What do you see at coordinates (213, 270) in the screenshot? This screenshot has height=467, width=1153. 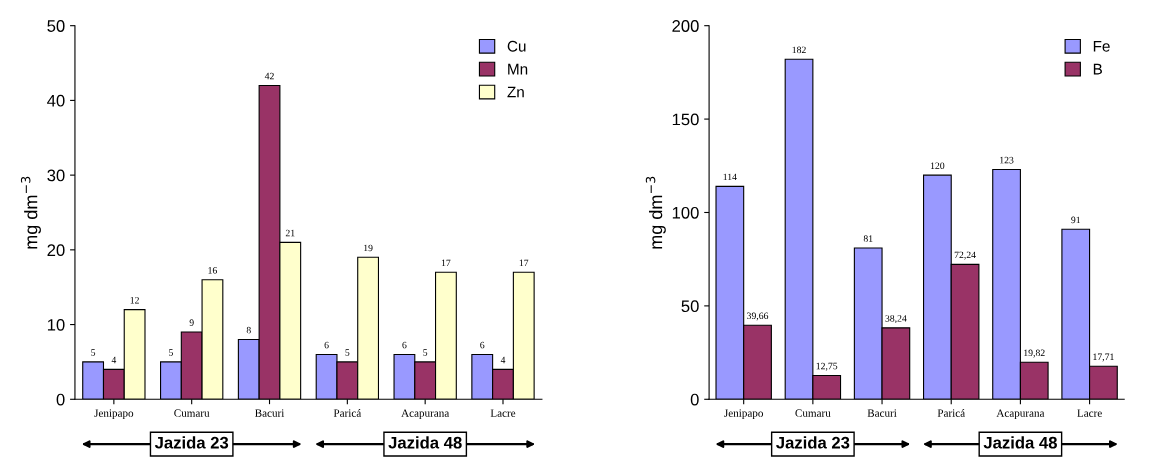 I see `data-label: 16` at bounding box center [213, 270].